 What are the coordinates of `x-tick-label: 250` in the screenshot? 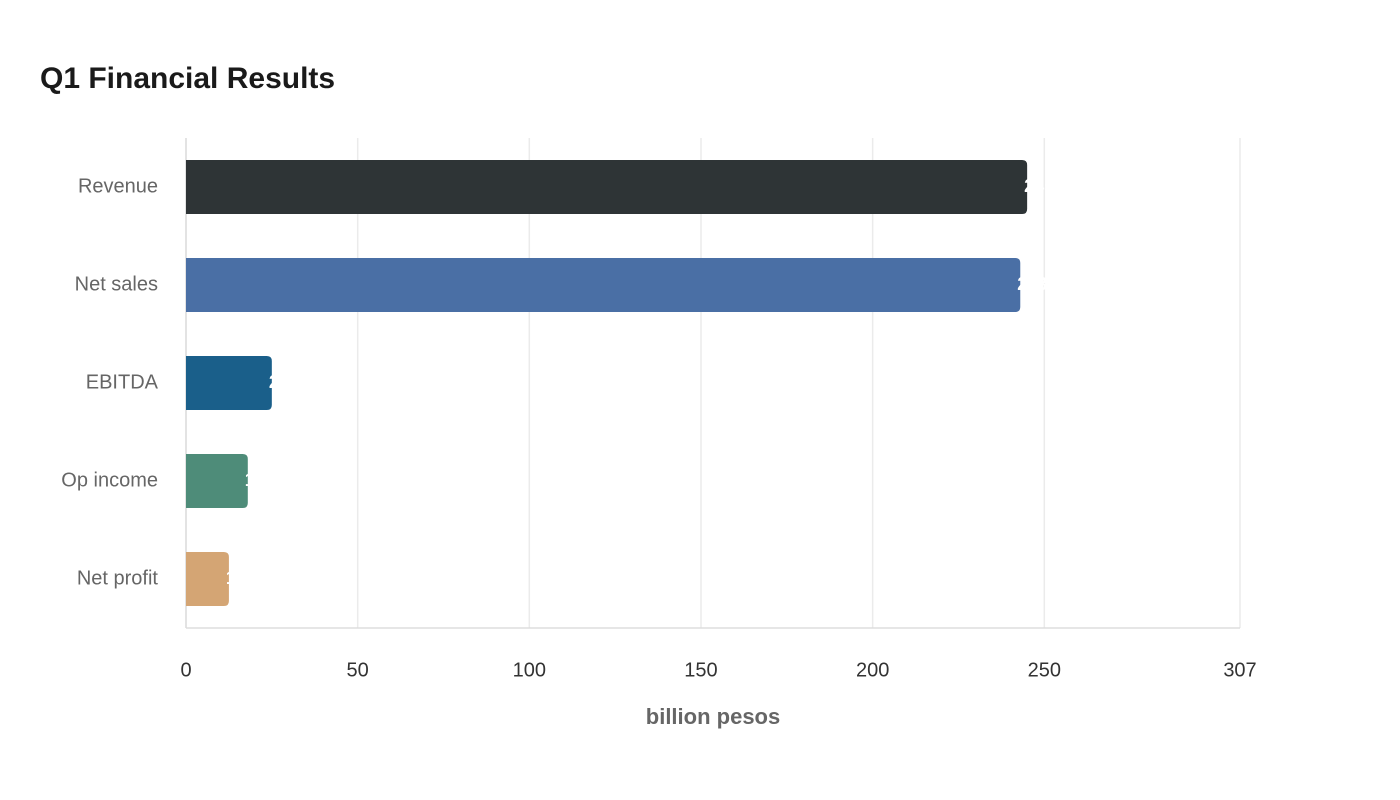 It's located at (1044, 670).